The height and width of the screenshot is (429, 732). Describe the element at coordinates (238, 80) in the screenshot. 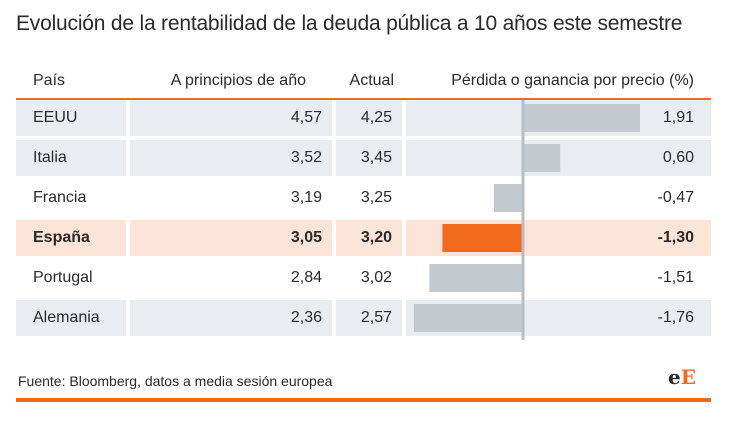

I see `header-start: A principios de año` at that location.